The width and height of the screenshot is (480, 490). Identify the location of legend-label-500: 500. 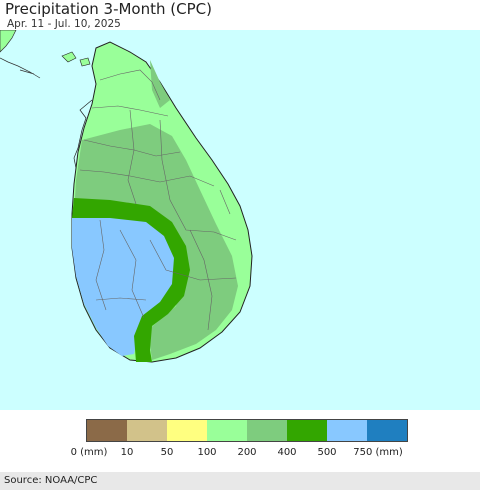
(327, 452).